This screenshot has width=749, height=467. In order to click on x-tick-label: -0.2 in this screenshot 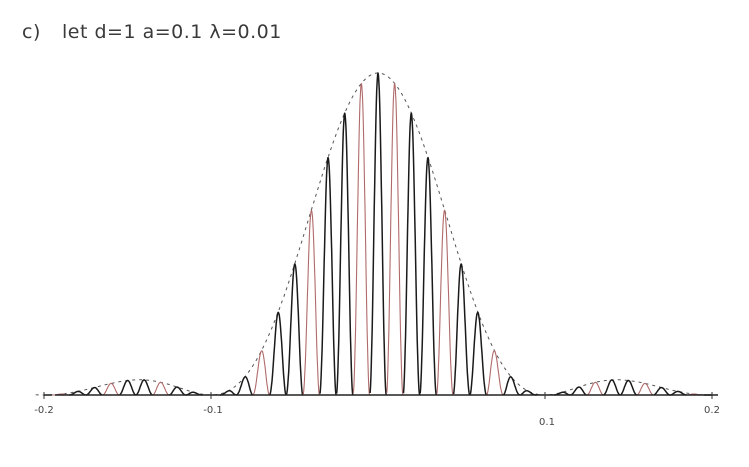, I will do `click(44, 410)`.